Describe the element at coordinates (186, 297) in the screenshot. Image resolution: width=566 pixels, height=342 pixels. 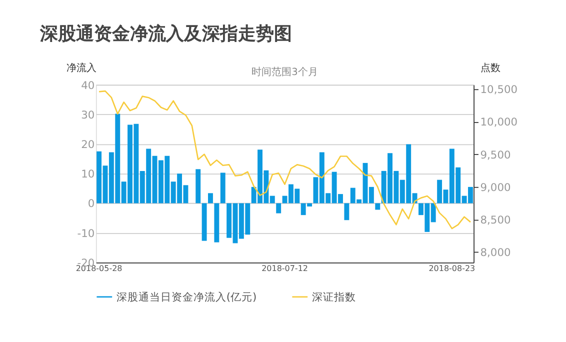
I see `legend-label: 深股通当日资金净流入(亿元)` at that location.